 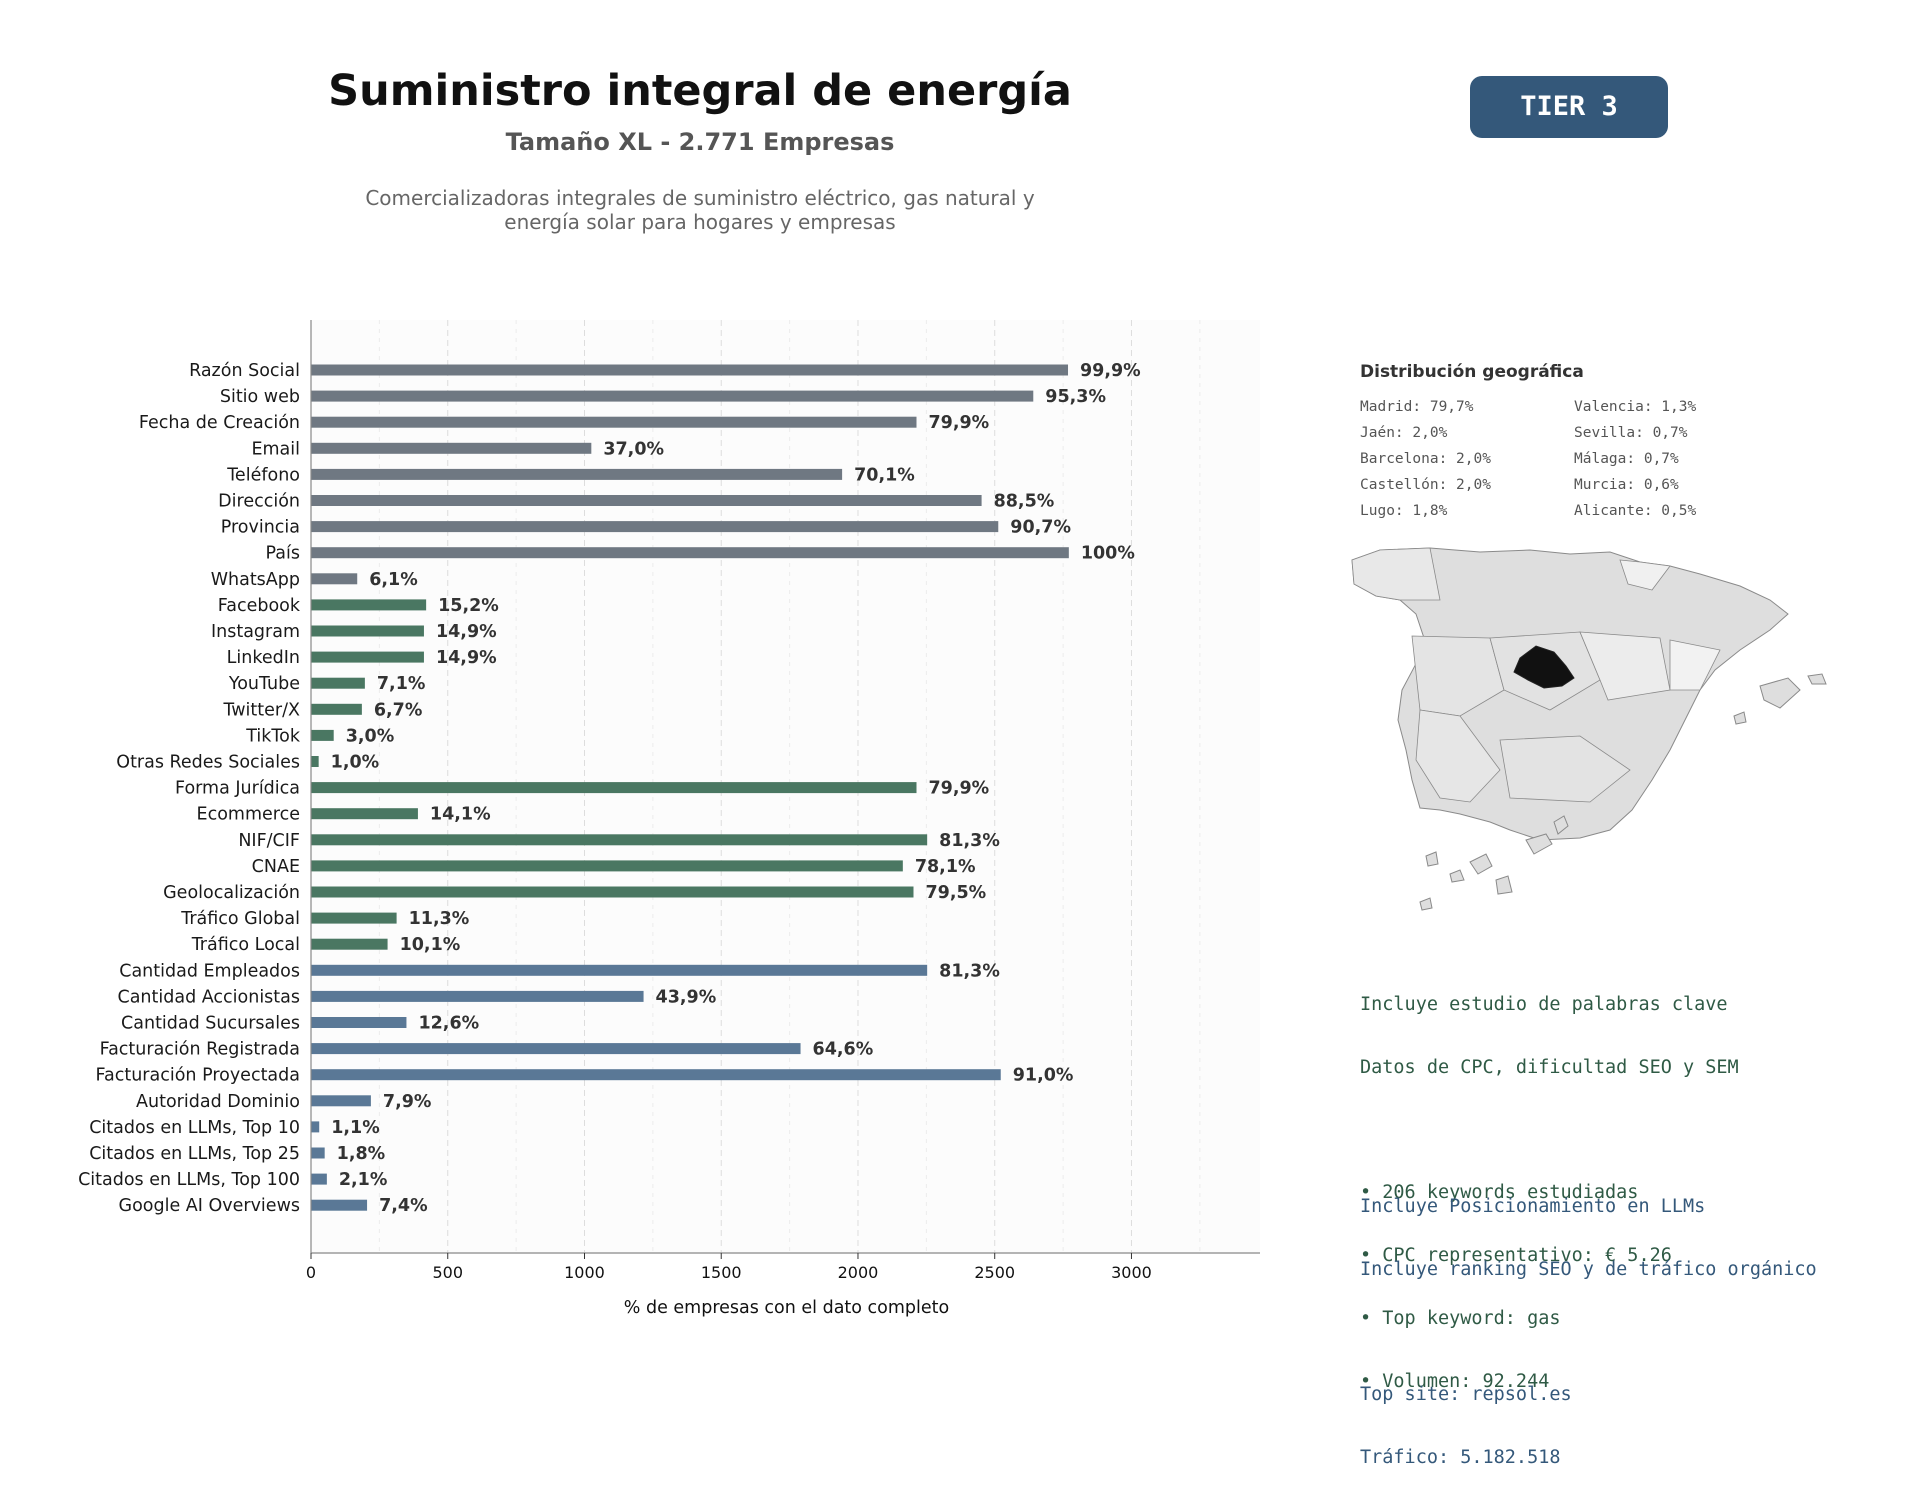 I want to click on value-label: 7,9%, so click(x=407, y=1102).